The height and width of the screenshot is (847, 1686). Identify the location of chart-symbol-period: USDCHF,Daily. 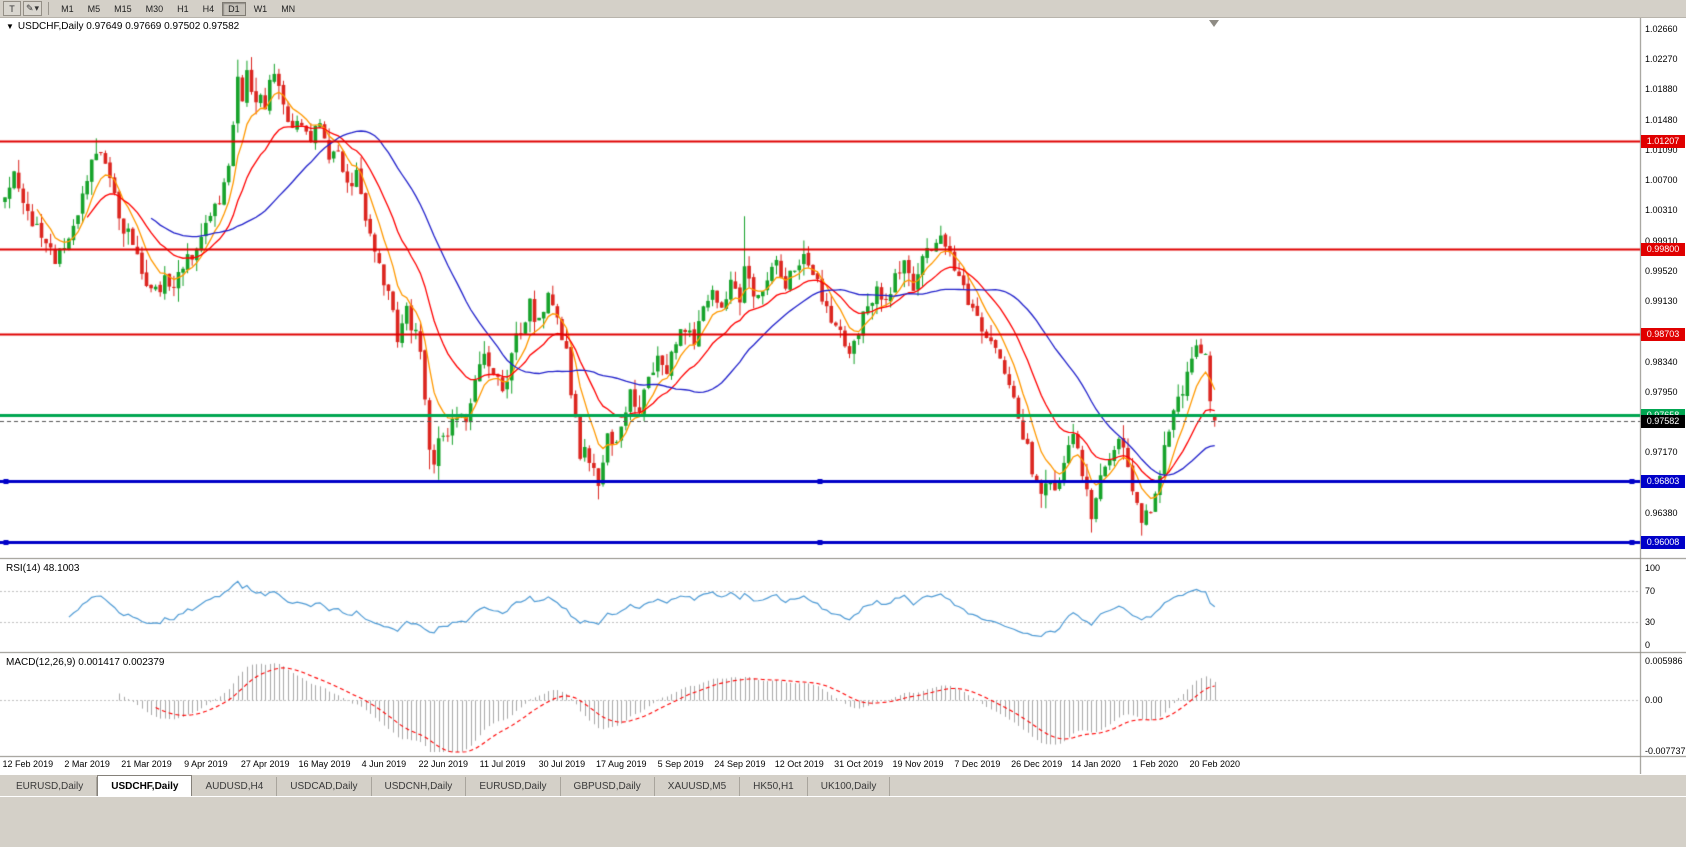
(50, 26).